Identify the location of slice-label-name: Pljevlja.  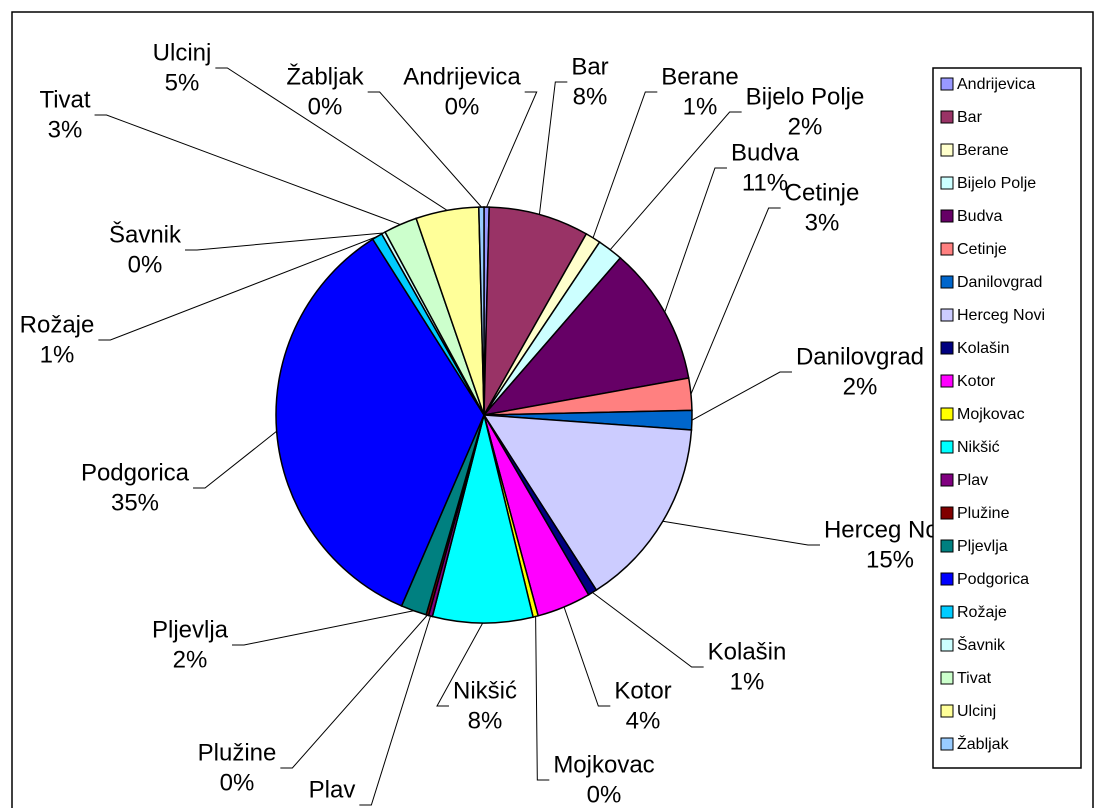
(190, 629).